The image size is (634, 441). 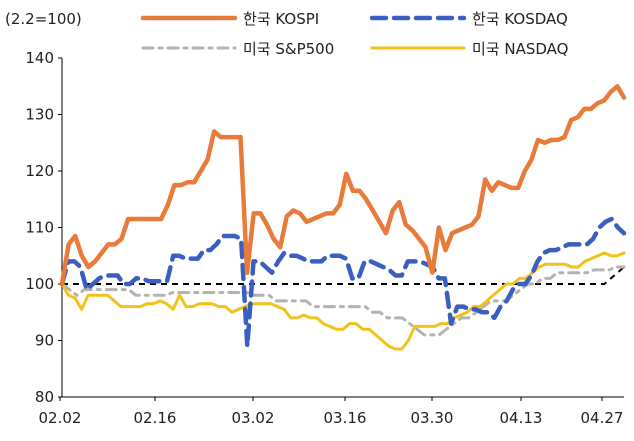 I want to click on x-tick-label: 03.02, so click(x=253, y=418).